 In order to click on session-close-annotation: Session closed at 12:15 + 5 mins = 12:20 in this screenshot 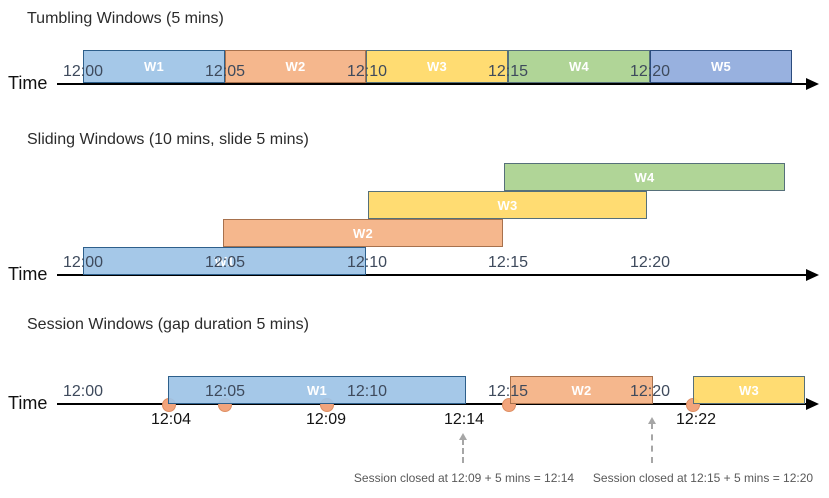, I will do `click(703, 478)`.